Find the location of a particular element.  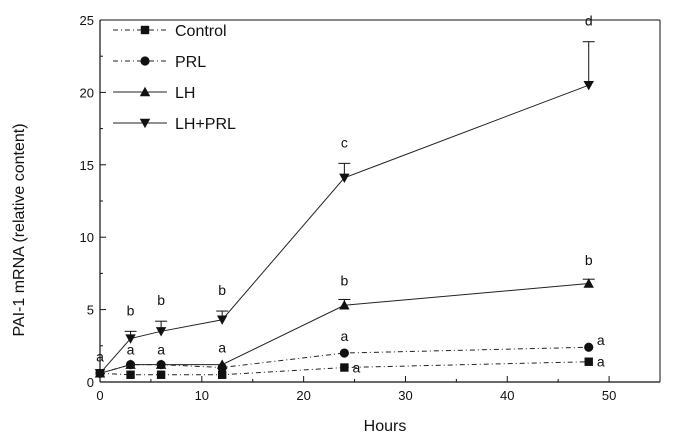

y-tick-label: 20 is located at coordinates (87, 92).